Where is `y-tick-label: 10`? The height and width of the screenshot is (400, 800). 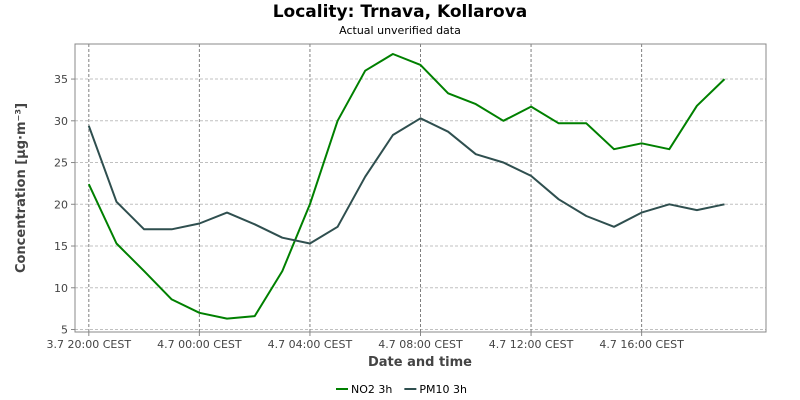
y-tick-label: 10 is located at coordinates (61, 288).